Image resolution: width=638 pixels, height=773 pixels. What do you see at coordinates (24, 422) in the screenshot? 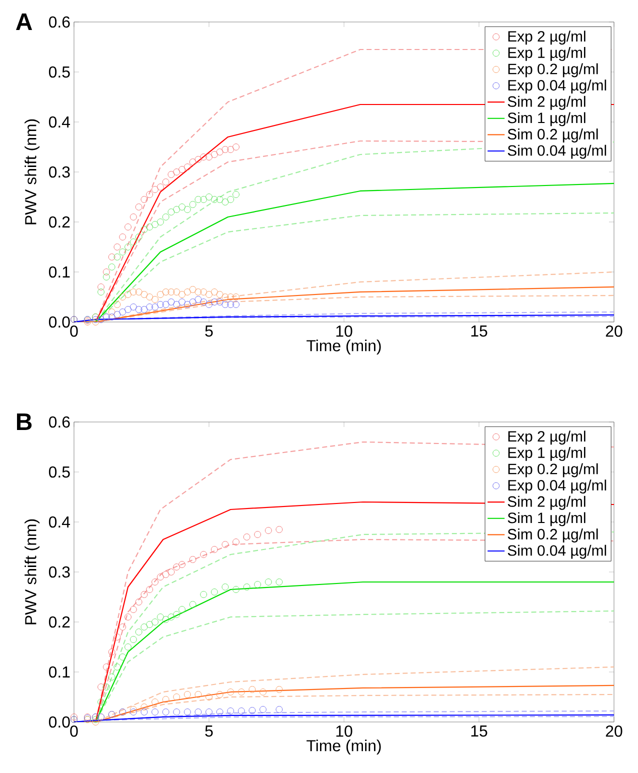
I see `chart-title: B` at bounding box center [24, 422].